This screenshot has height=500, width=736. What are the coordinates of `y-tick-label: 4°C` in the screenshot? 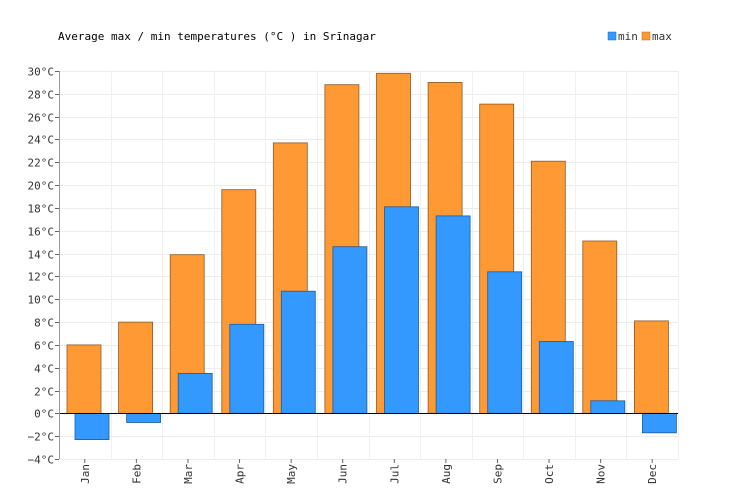 It's located at (44, 369).